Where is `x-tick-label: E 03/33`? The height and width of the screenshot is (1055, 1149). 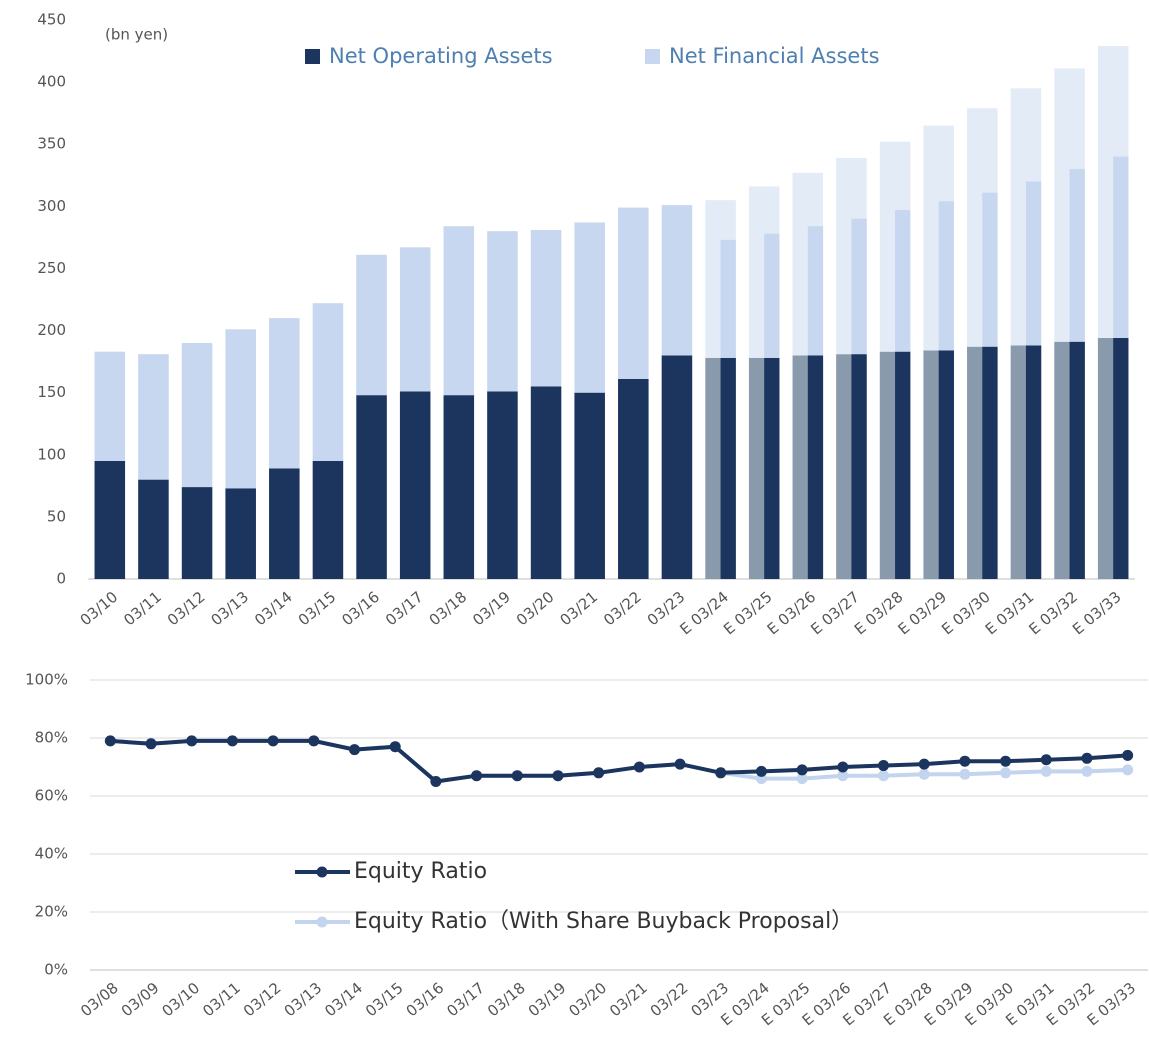 x-tick-label: E 03/33 is located at coordinates (1097, 613).